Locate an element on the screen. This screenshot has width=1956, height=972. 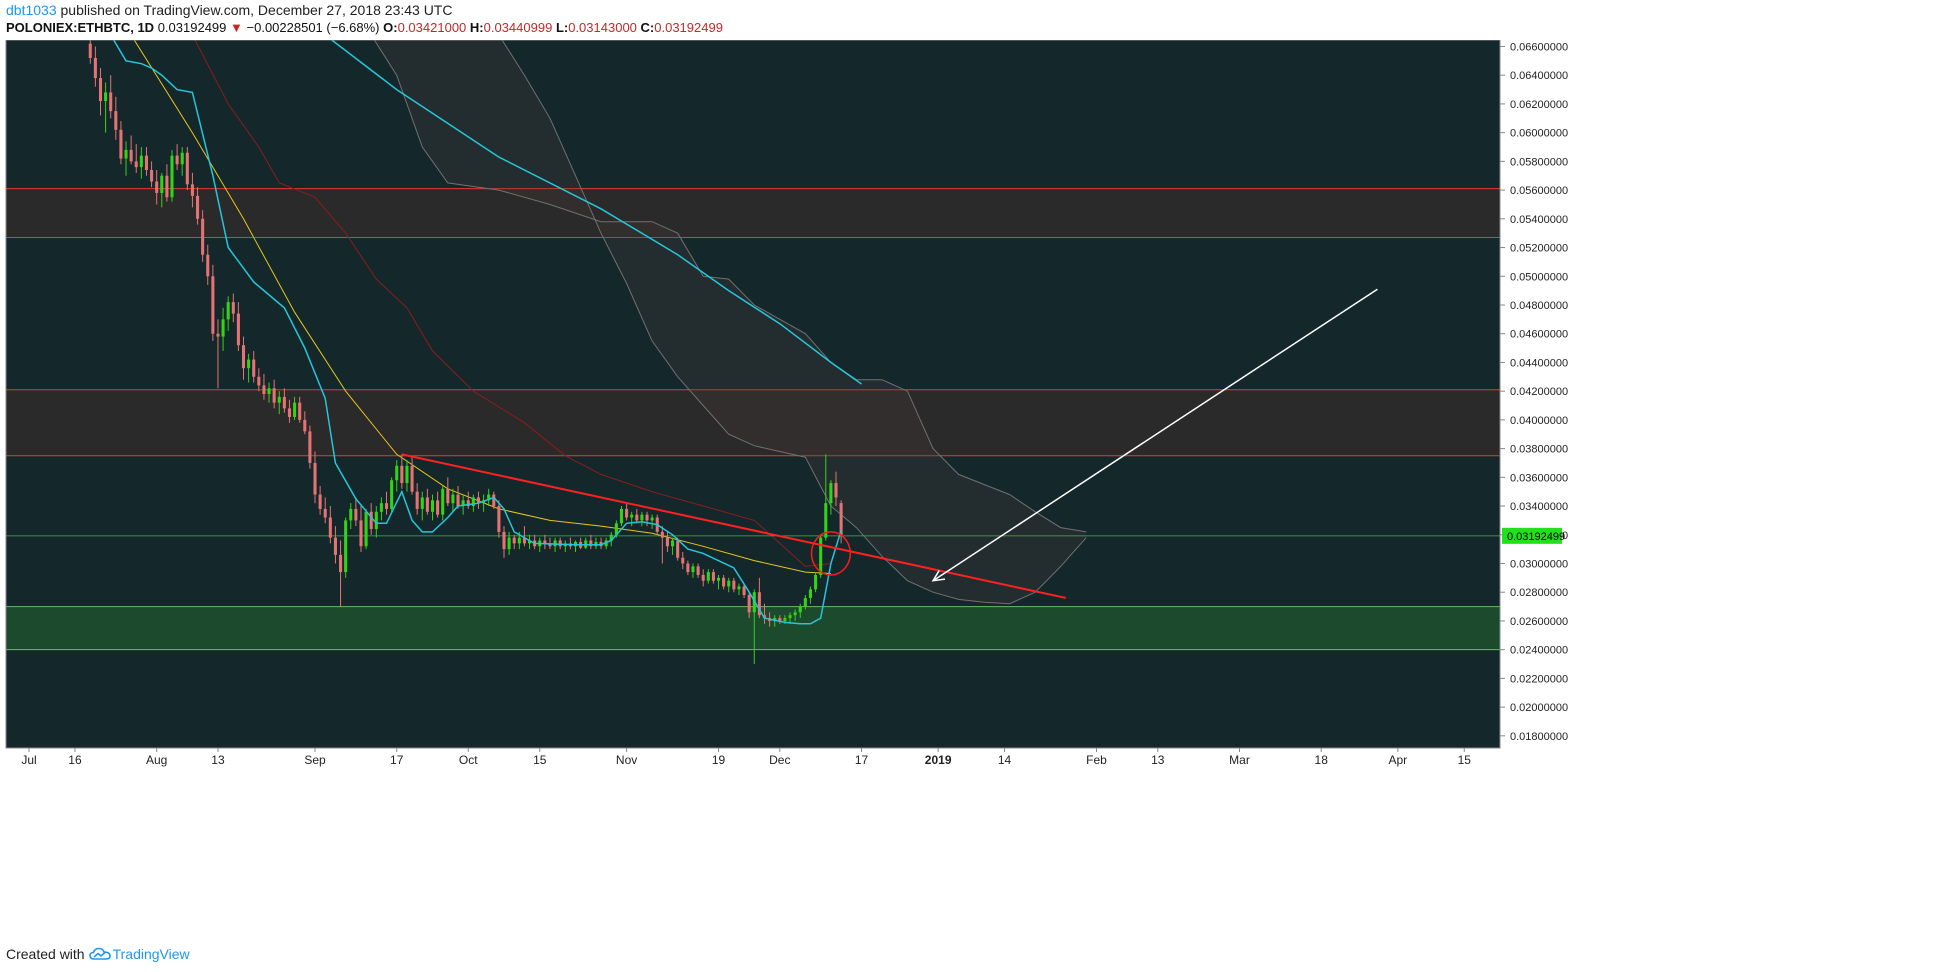
price-axis-label: 0.06400000 is located at coordinates (1539, 76).